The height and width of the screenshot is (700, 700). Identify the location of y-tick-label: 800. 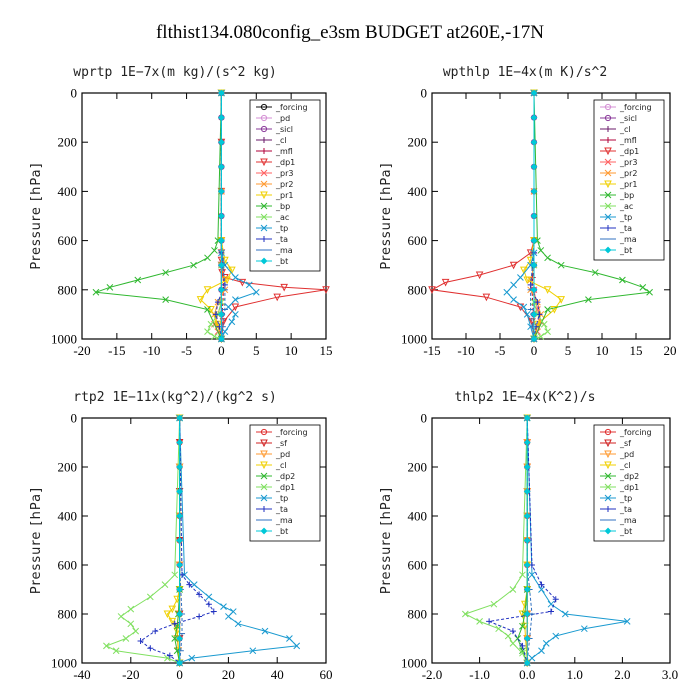
(68, 614).